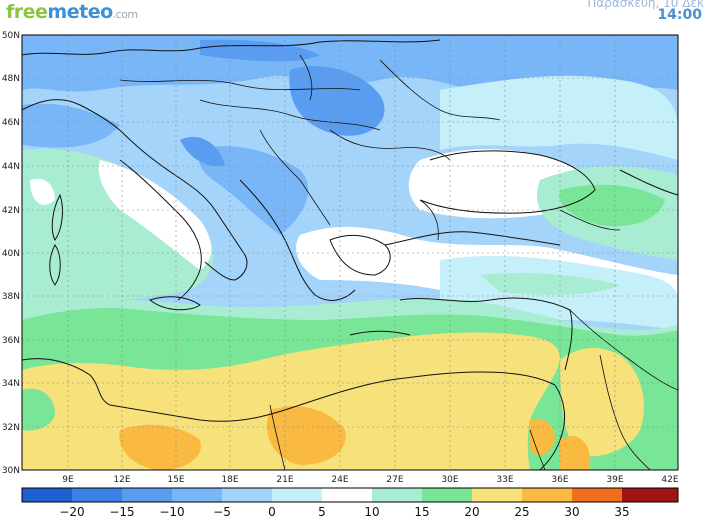  I want to click on logo-suffix: .com, so click(125, 14).